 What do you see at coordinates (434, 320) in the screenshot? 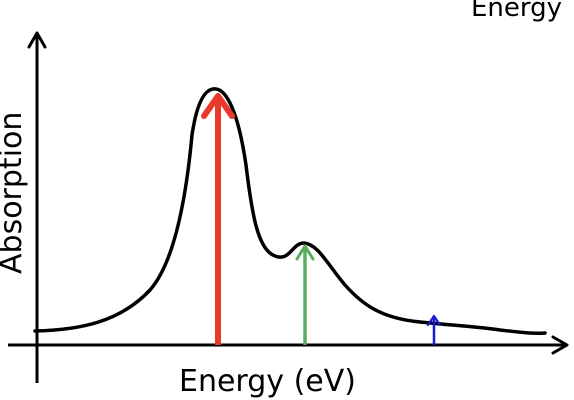
I see `blue-arrow-head` at bounding box center [434, 320].